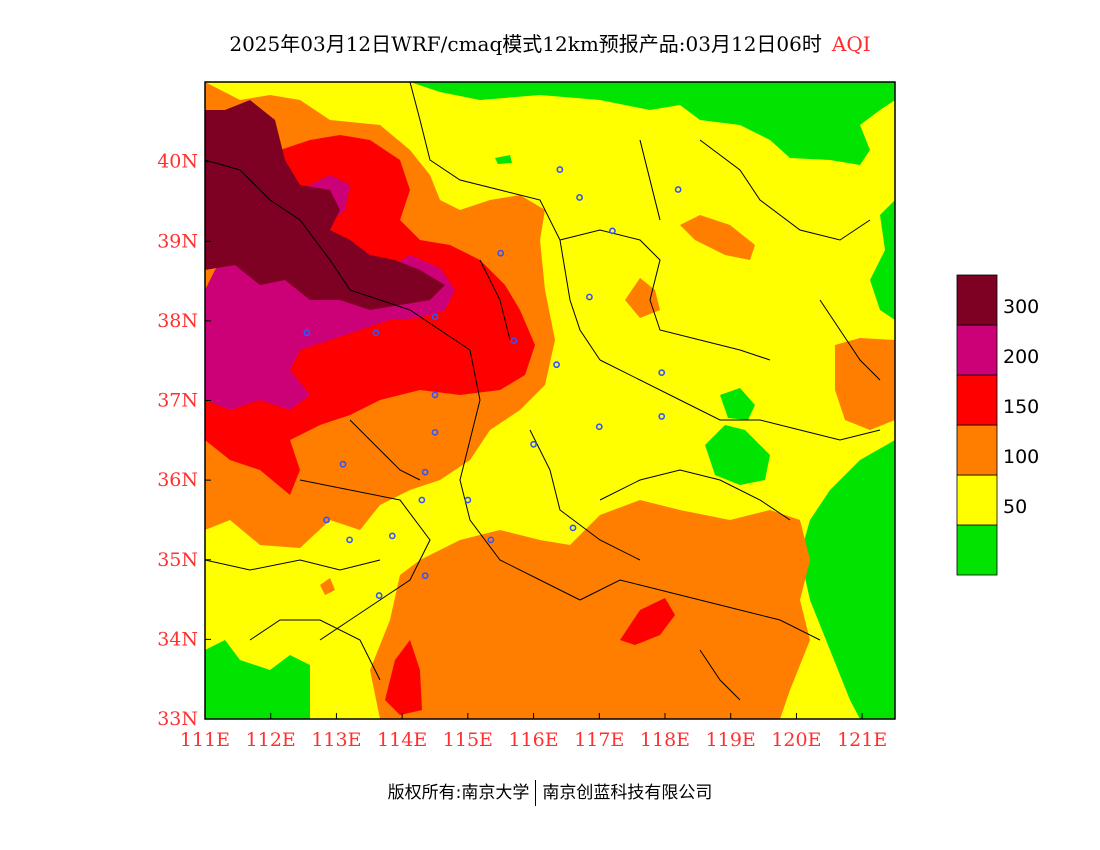  What do you see at coordinates (1021, 457) in the screenshot?
I see `legend-label: 100` at bounding box center [1021, 457].